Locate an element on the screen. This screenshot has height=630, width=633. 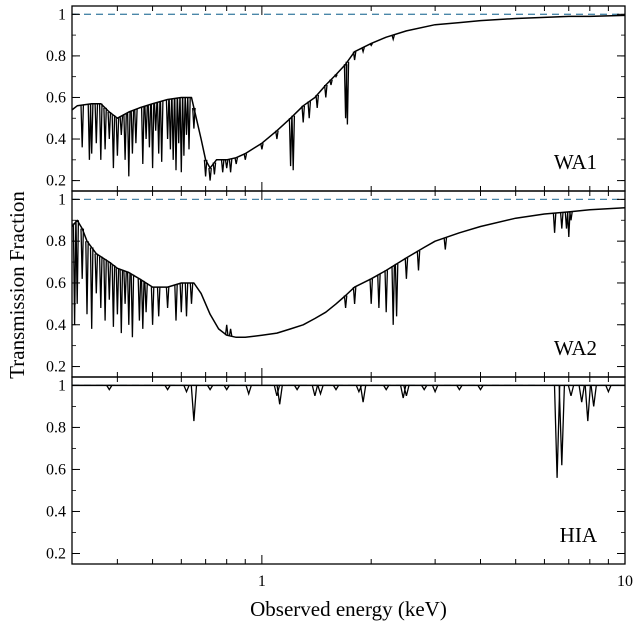
y-tick-label-wa2-1: 0.4 is located at coordinates (56, 325).